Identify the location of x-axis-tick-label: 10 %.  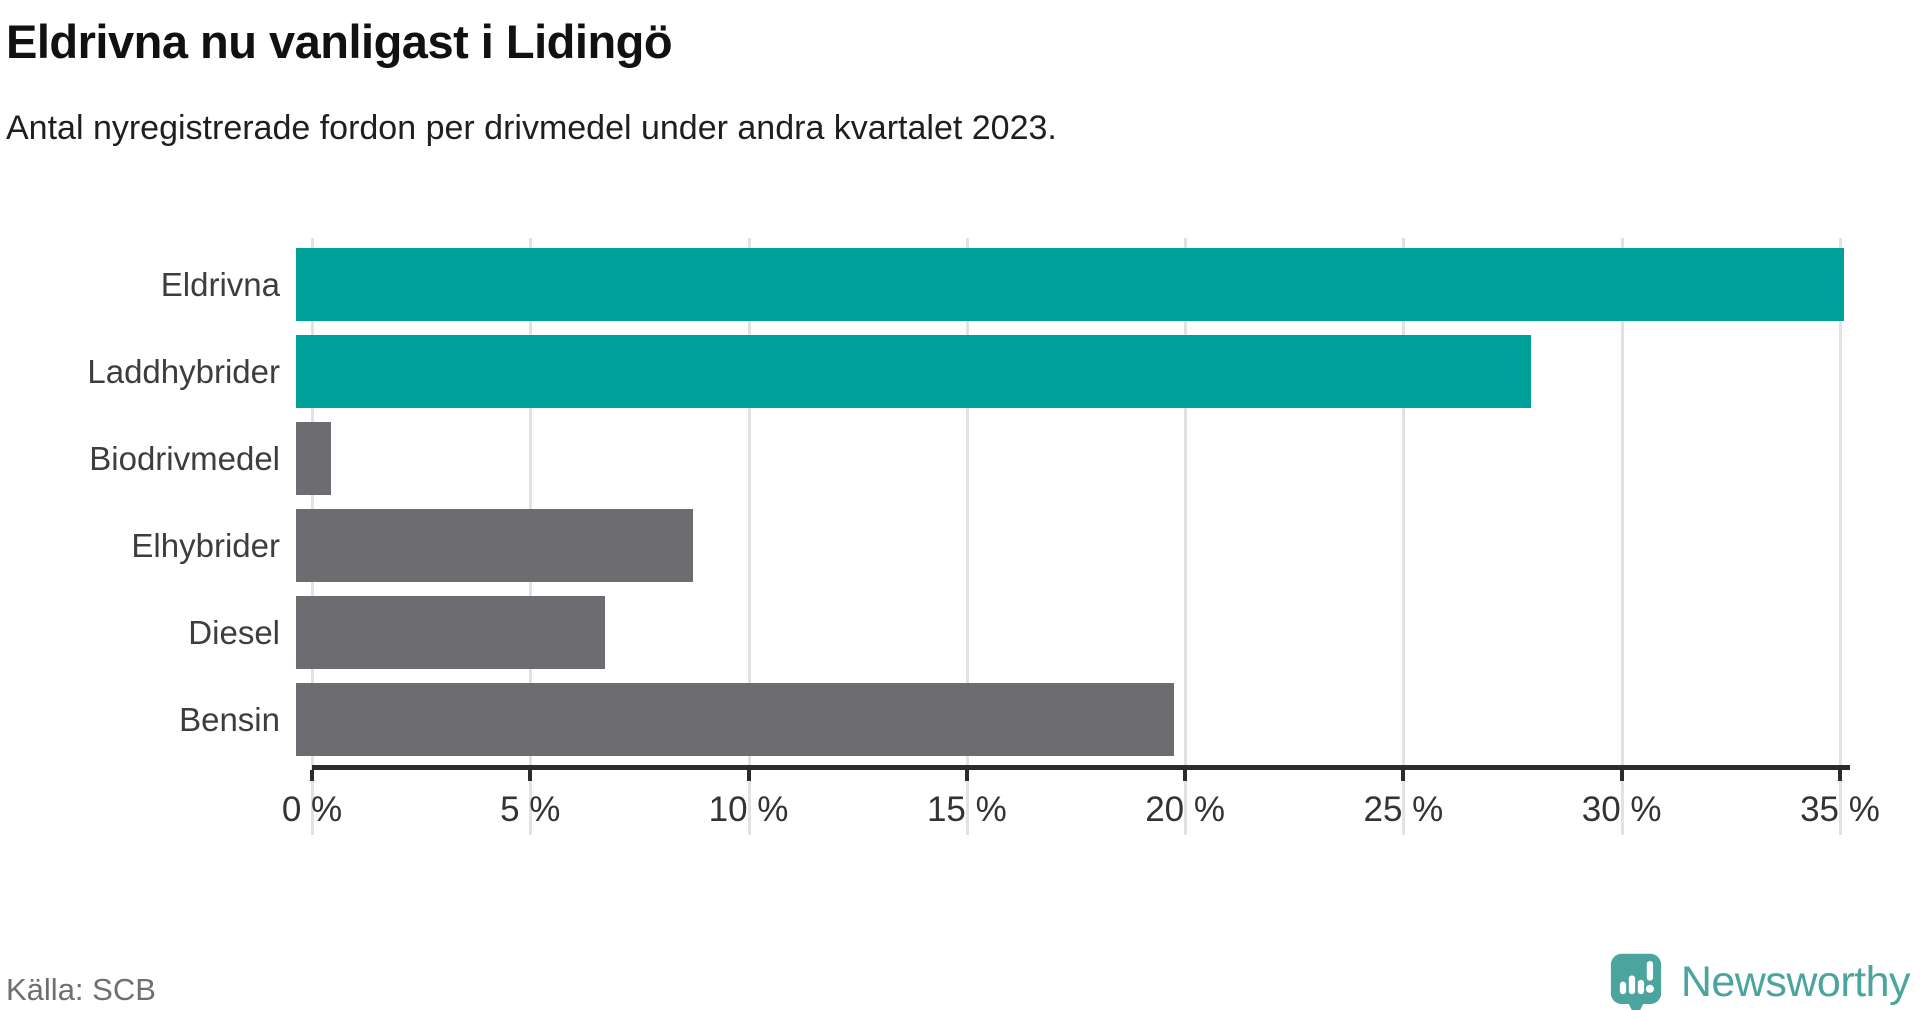
(748, 809).